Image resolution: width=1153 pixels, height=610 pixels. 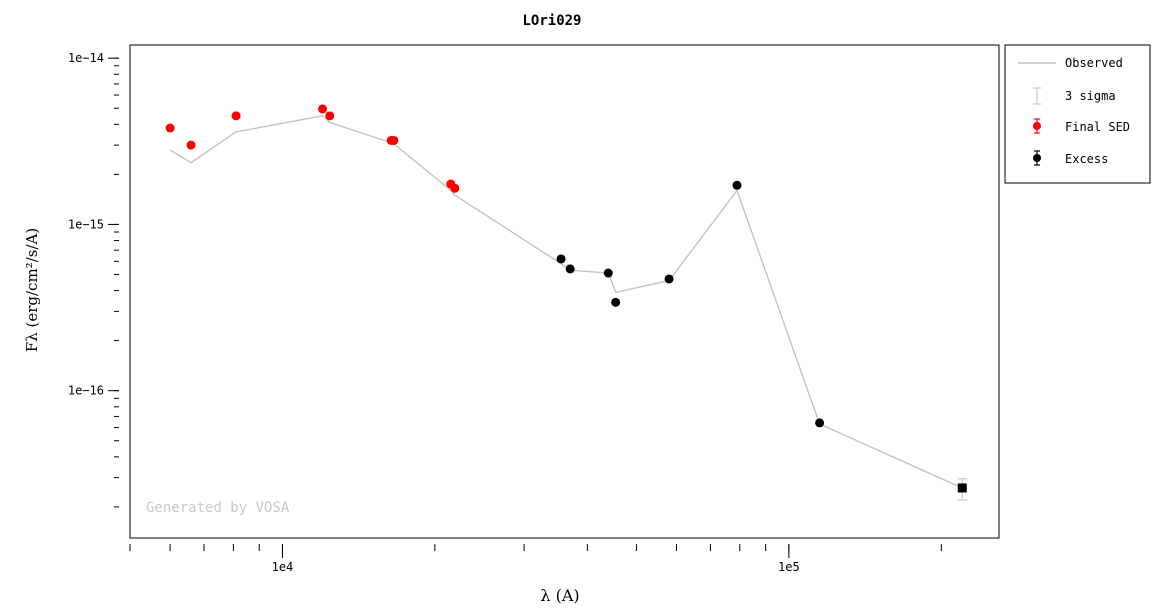 I want to click on x-axis-ticks: 1e4 1e5, so click(x=536, y=559).